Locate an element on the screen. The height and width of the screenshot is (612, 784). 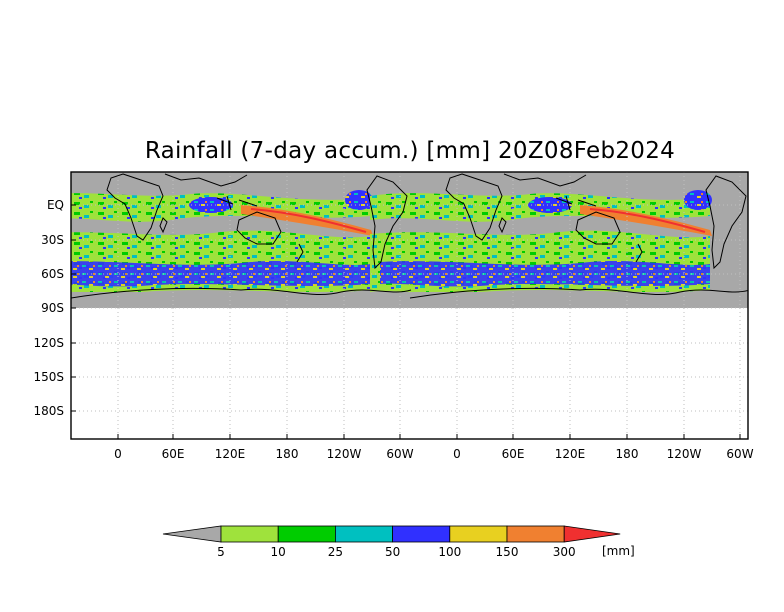
rain-area-heavy is located at coordinates (221, 274).